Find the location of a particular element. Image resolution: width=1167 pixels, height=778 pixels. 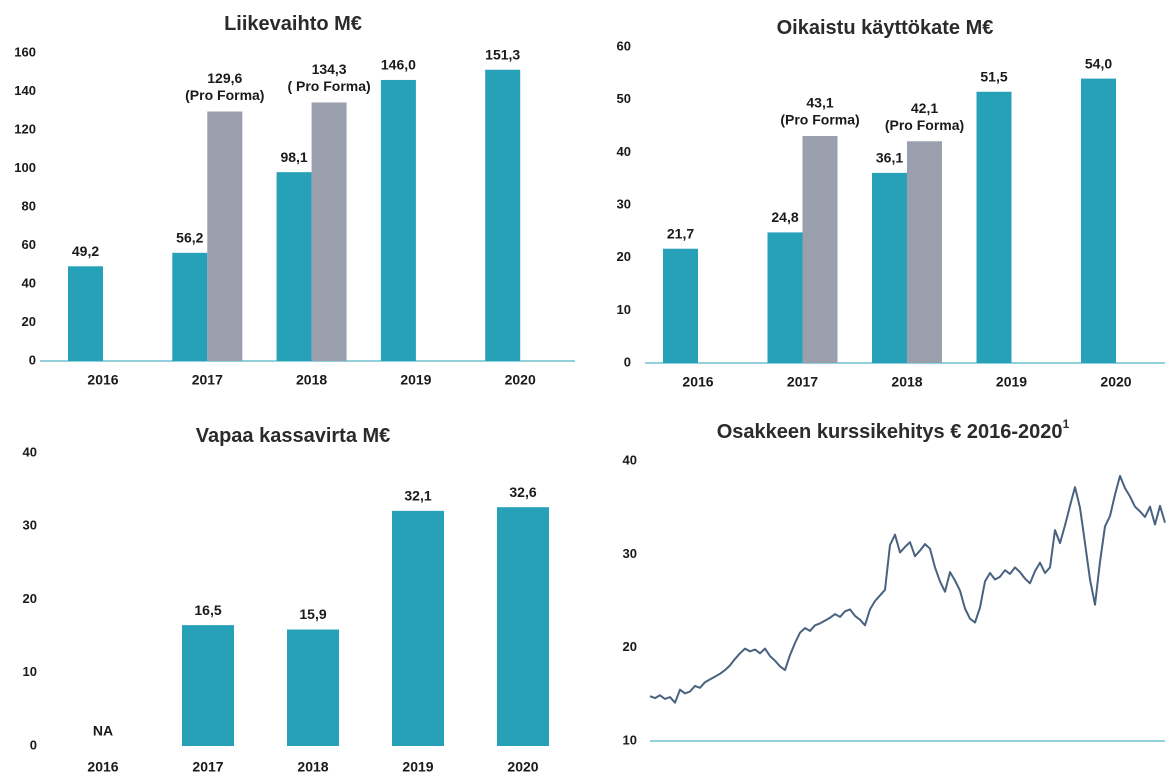

value-label: 32,6 is located at coordinates (522, 492).